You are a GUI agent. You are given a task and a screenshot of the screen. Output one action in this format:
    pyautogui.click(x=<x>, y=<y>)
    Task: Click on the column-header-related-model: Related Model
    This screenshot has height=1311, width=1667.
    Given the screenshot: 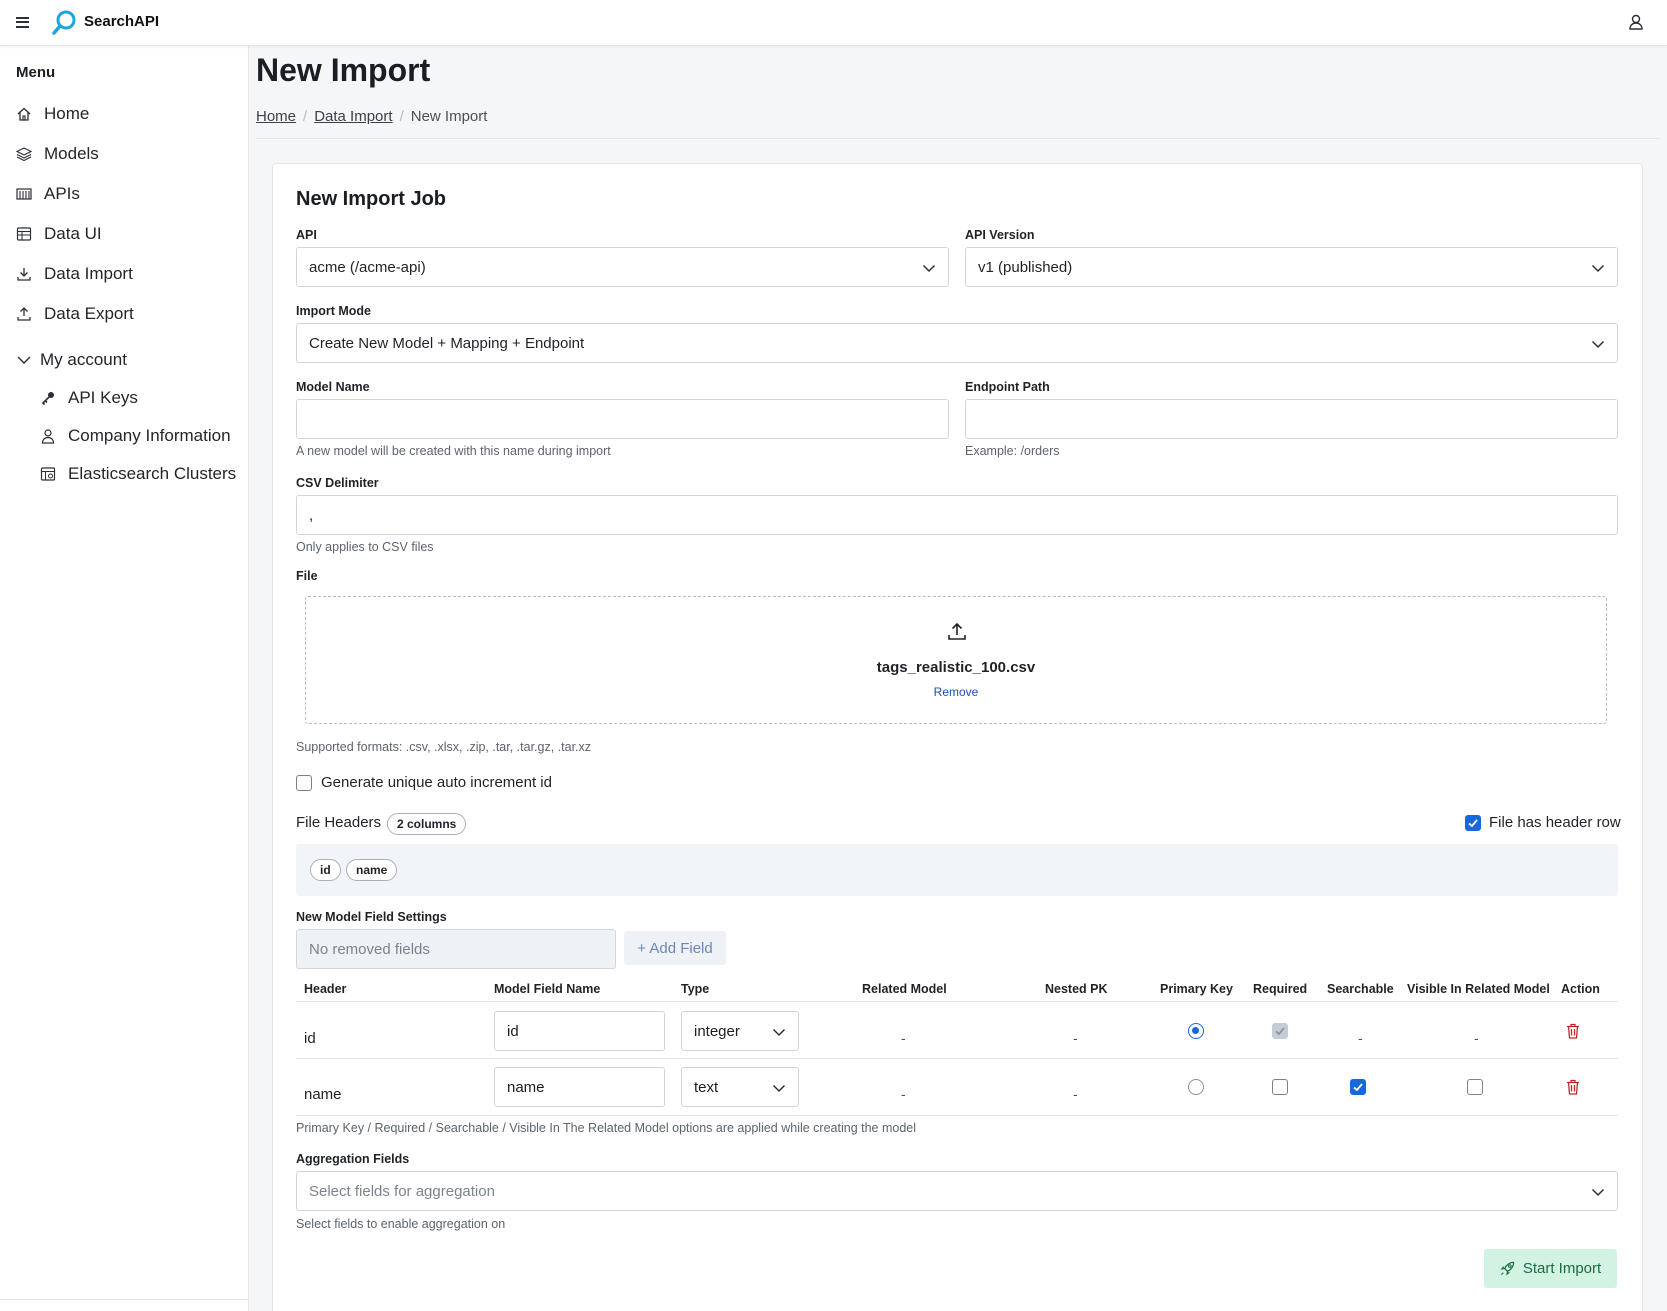 What is the action you would take?
    pyautogui.click(x=904, y=989)
    